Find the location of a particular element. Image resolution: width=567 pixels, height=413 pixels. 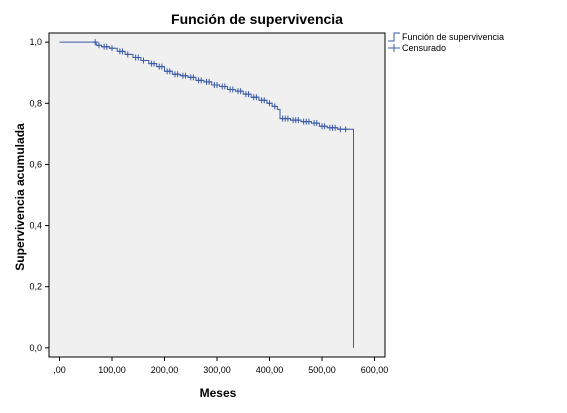

x-tick-label: 500,00 is located at coordinates (322, 370).